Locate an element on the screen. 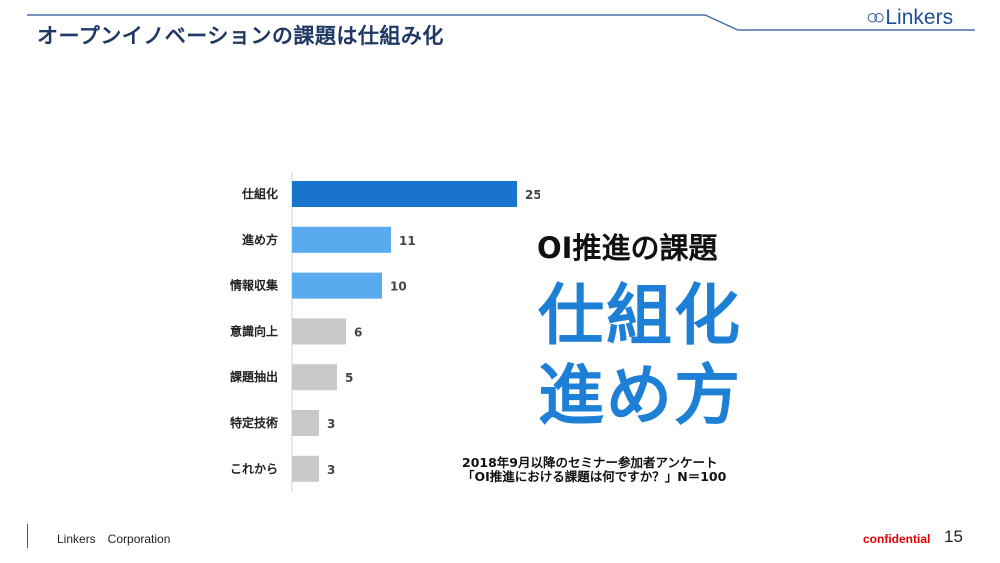 This screenshot has height=563, width=1000. data-label: 10 is located at coordinates (398, 287).